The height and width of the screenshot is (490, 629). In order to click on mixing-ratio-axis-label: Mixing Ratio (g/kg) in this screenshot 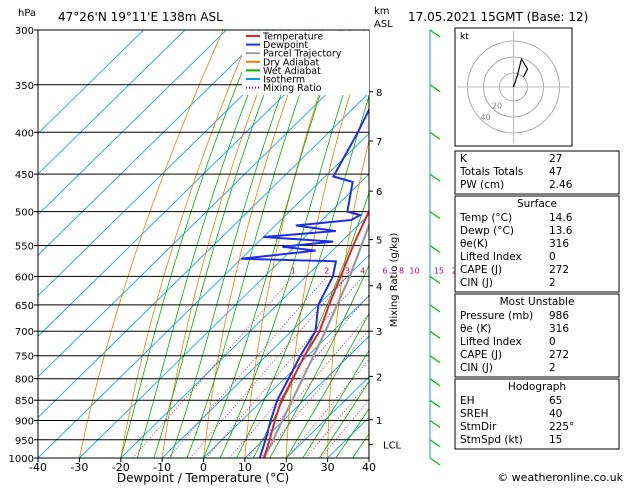, I will do `click(394, 280)`.